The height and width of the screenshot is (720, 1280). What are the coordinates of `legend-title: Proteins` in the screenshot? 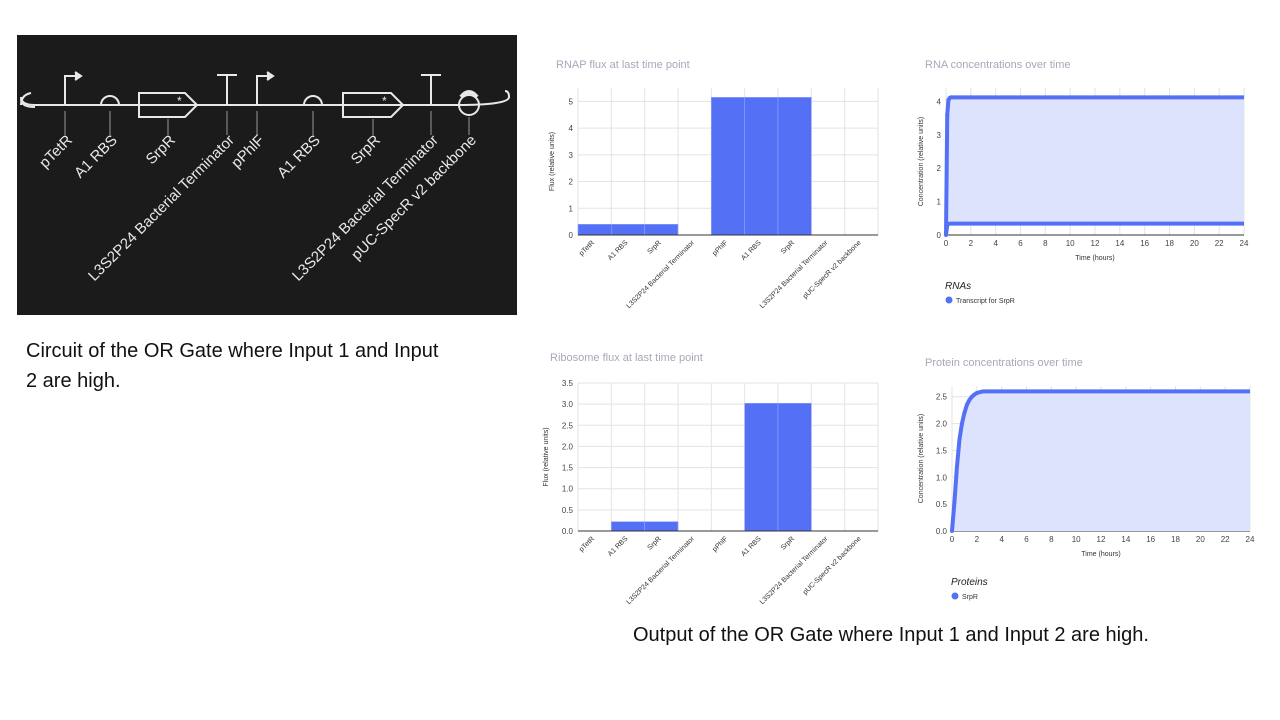 It's located at (969, 582).